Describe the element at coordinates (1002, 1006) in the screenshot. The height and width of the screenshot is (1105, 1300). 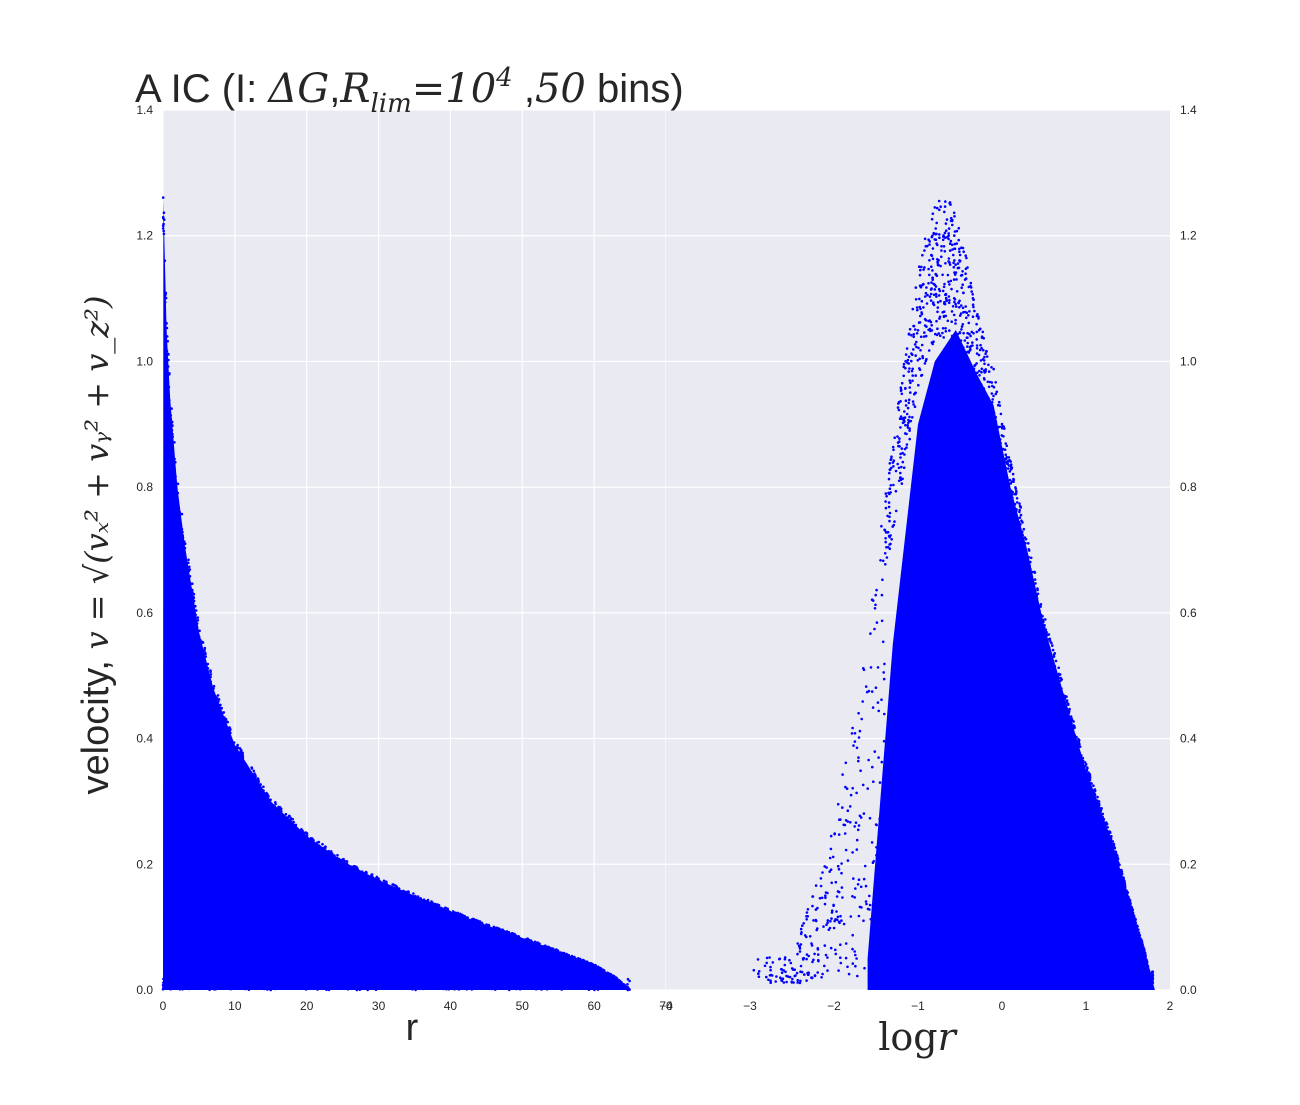
I see `right-x-tick-label: 0` at that location.